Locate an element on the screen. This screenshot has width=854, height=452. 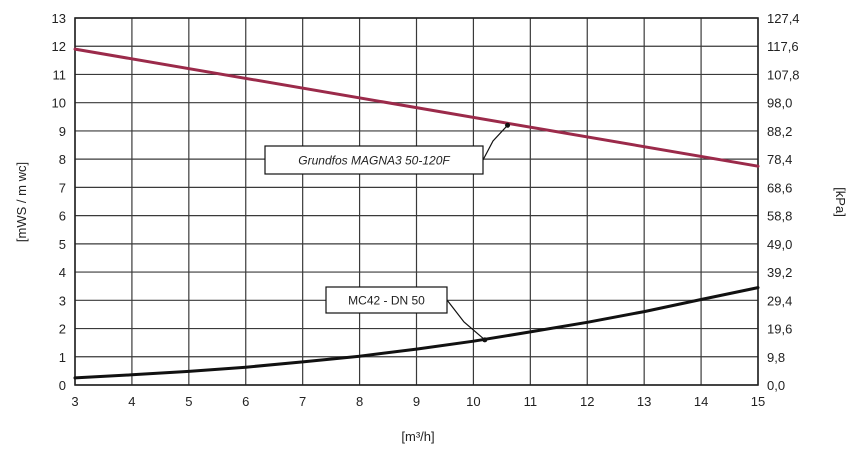
y2-tick-label: 29,4 is located at coordinates (779, 300).